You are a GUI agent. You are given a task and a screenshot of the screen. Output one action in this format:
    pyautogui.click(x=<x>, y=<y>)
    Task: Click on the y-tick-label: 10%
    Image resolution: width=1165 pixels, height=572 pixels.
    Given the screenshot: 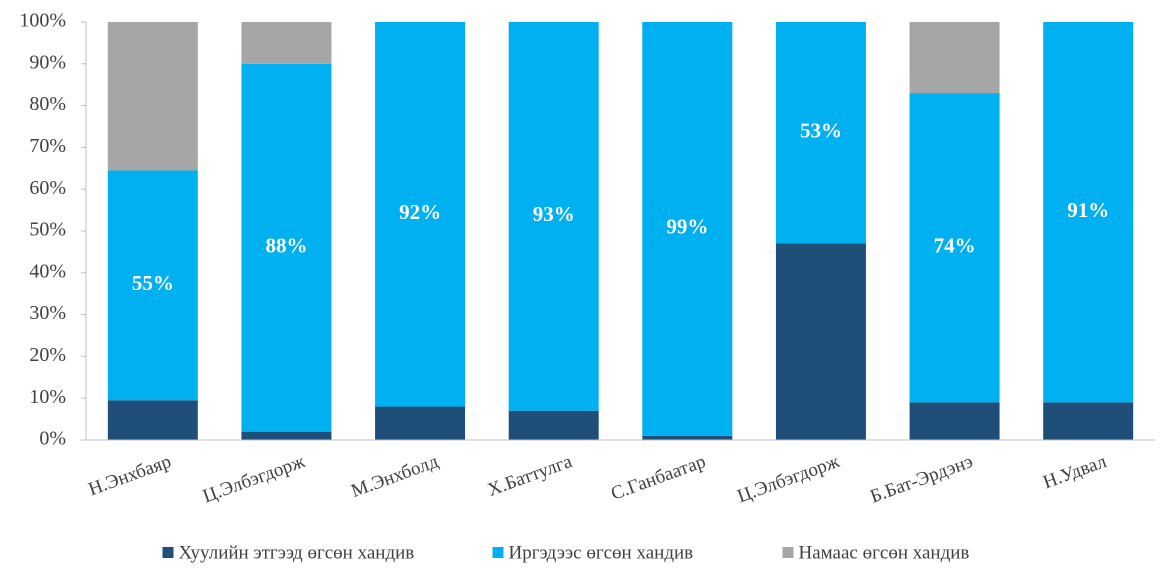 What is the action you would take?
    pyautogui.click(x=47, y=397)
    